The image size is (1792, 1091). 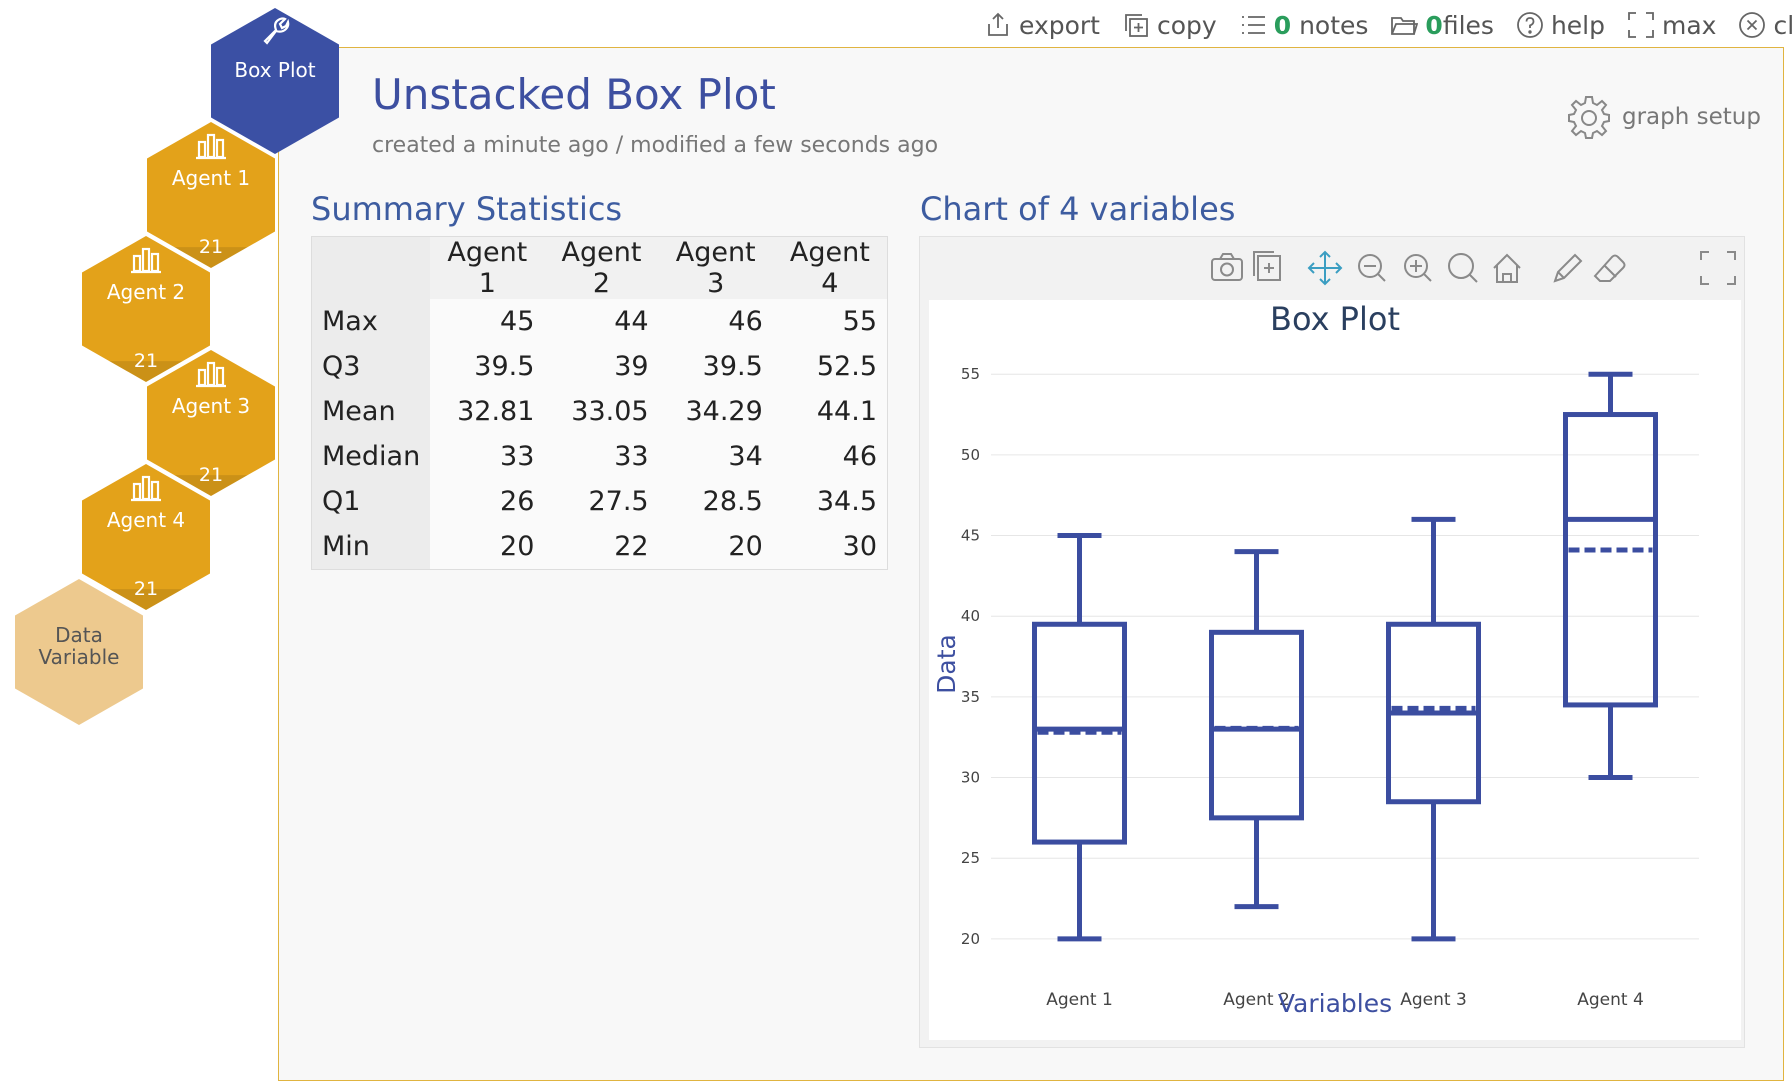 I want to click on table-row: Min 20 22 20 30, so click(x=599, y=547).